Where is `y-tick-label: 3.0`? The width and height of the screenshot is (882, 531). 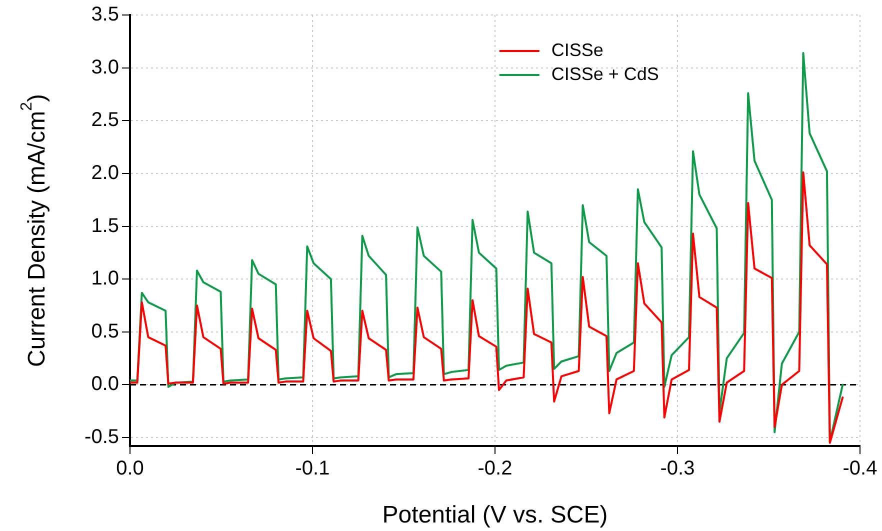
y-tick-label: 3.0 is located at coordinates (105, 67).